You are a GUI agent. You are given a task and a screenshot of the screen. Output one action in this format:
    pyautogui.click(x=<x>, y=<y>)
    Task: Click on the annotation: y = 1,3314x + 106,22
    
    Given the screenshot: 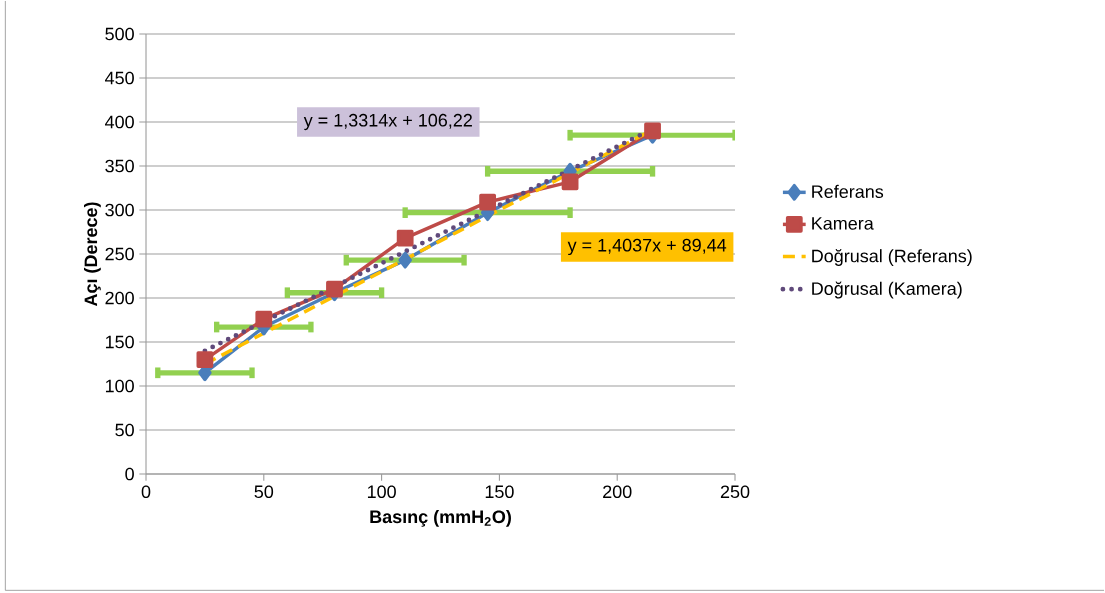 What is the action you would take?
    pyautogui.click(x=387, y=122)
    